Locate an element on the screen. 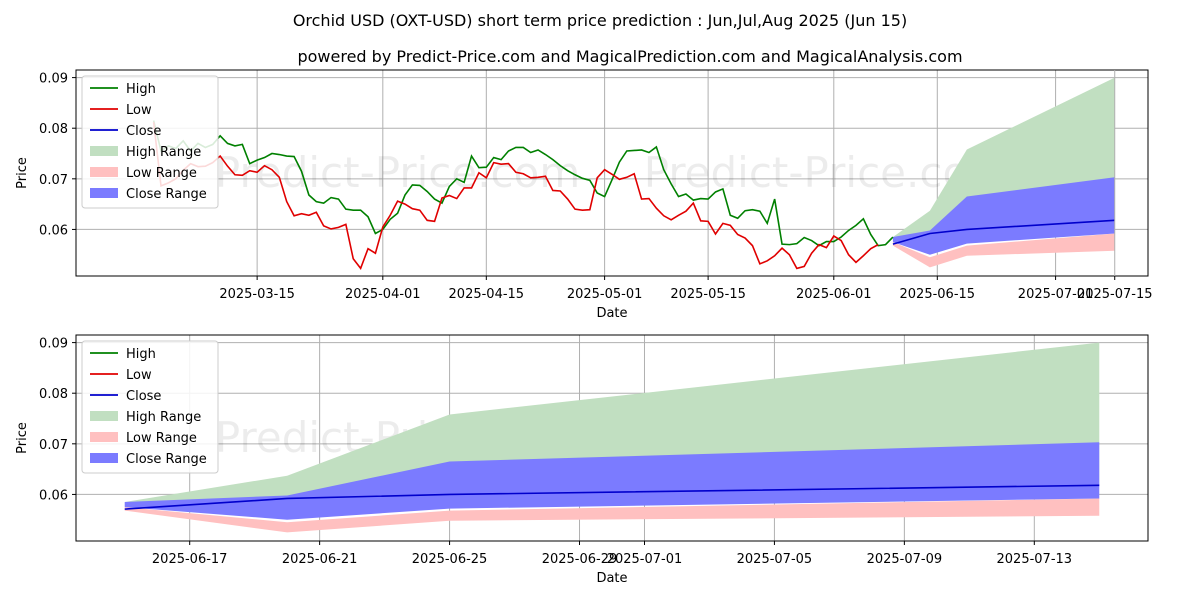 The image size is (1200, 604). top-close-line is located at coordinates (1003, 232).